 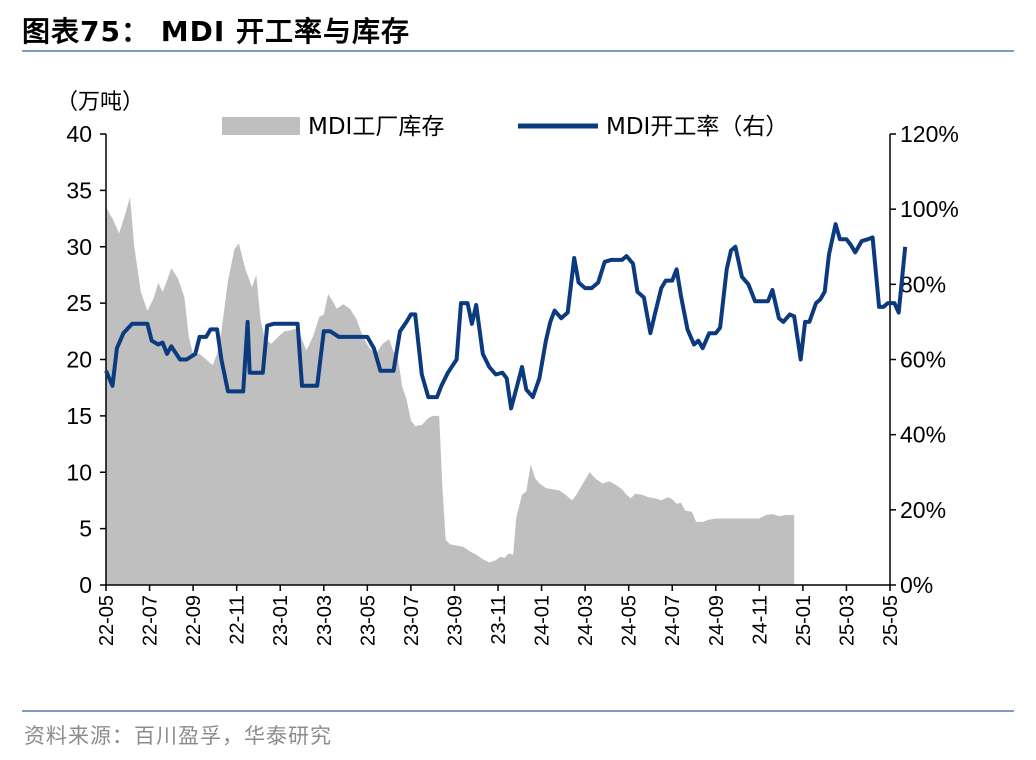 What do you see at coordinates (804, 620) in the screenshot?
I see `x-tick-label: 25-01` at bounding box center [804, 620].